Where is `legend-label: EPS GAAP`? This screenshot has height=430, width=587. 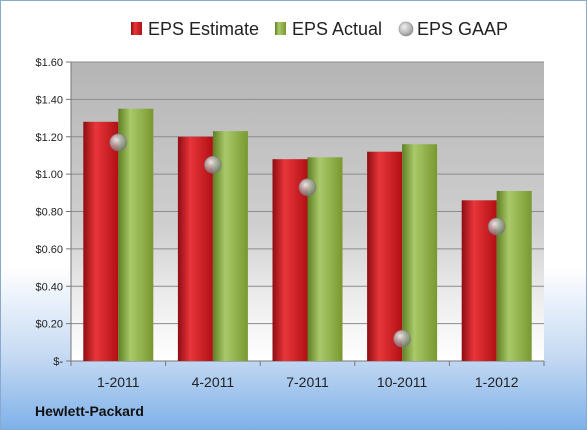
legend-label: EPS GAAP is located at coordinates (462, 29).